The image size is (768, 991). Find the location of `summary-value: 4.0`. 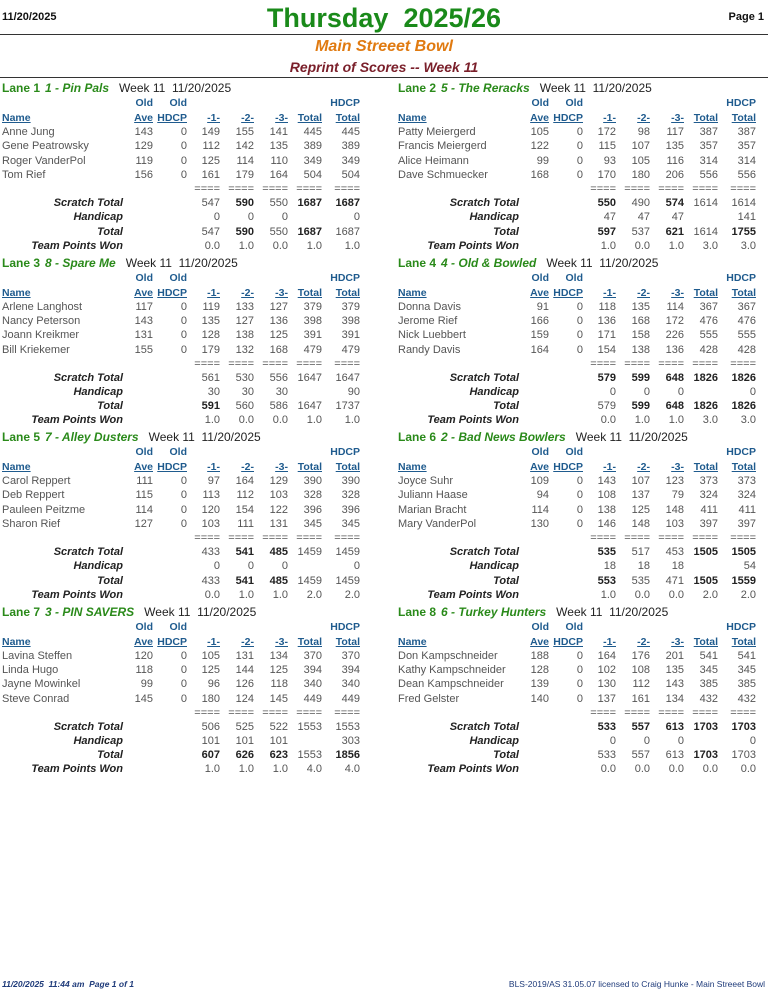

summary-value: 4.0 is located at coordinates (314, 769).